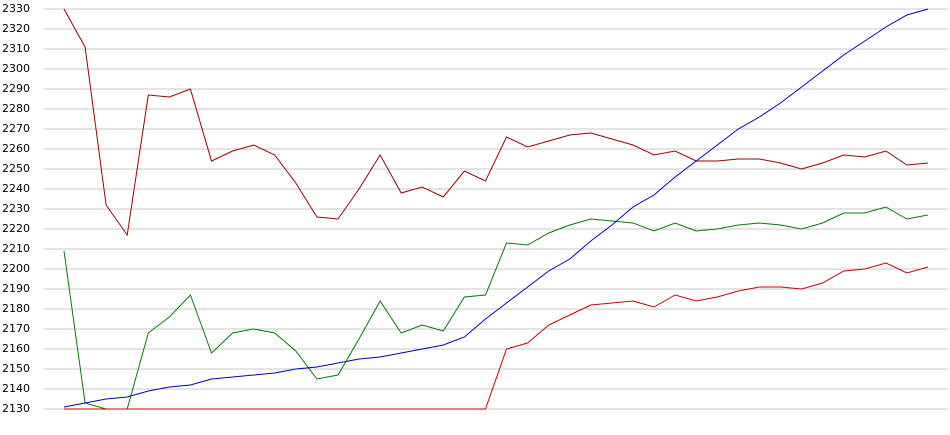 The width and height of the screenshot is (950, 435). What do you see at coordinates (16, 228) in the screenshot?
I see `y-tick-label: 2220` at bounding box center [16, 228].